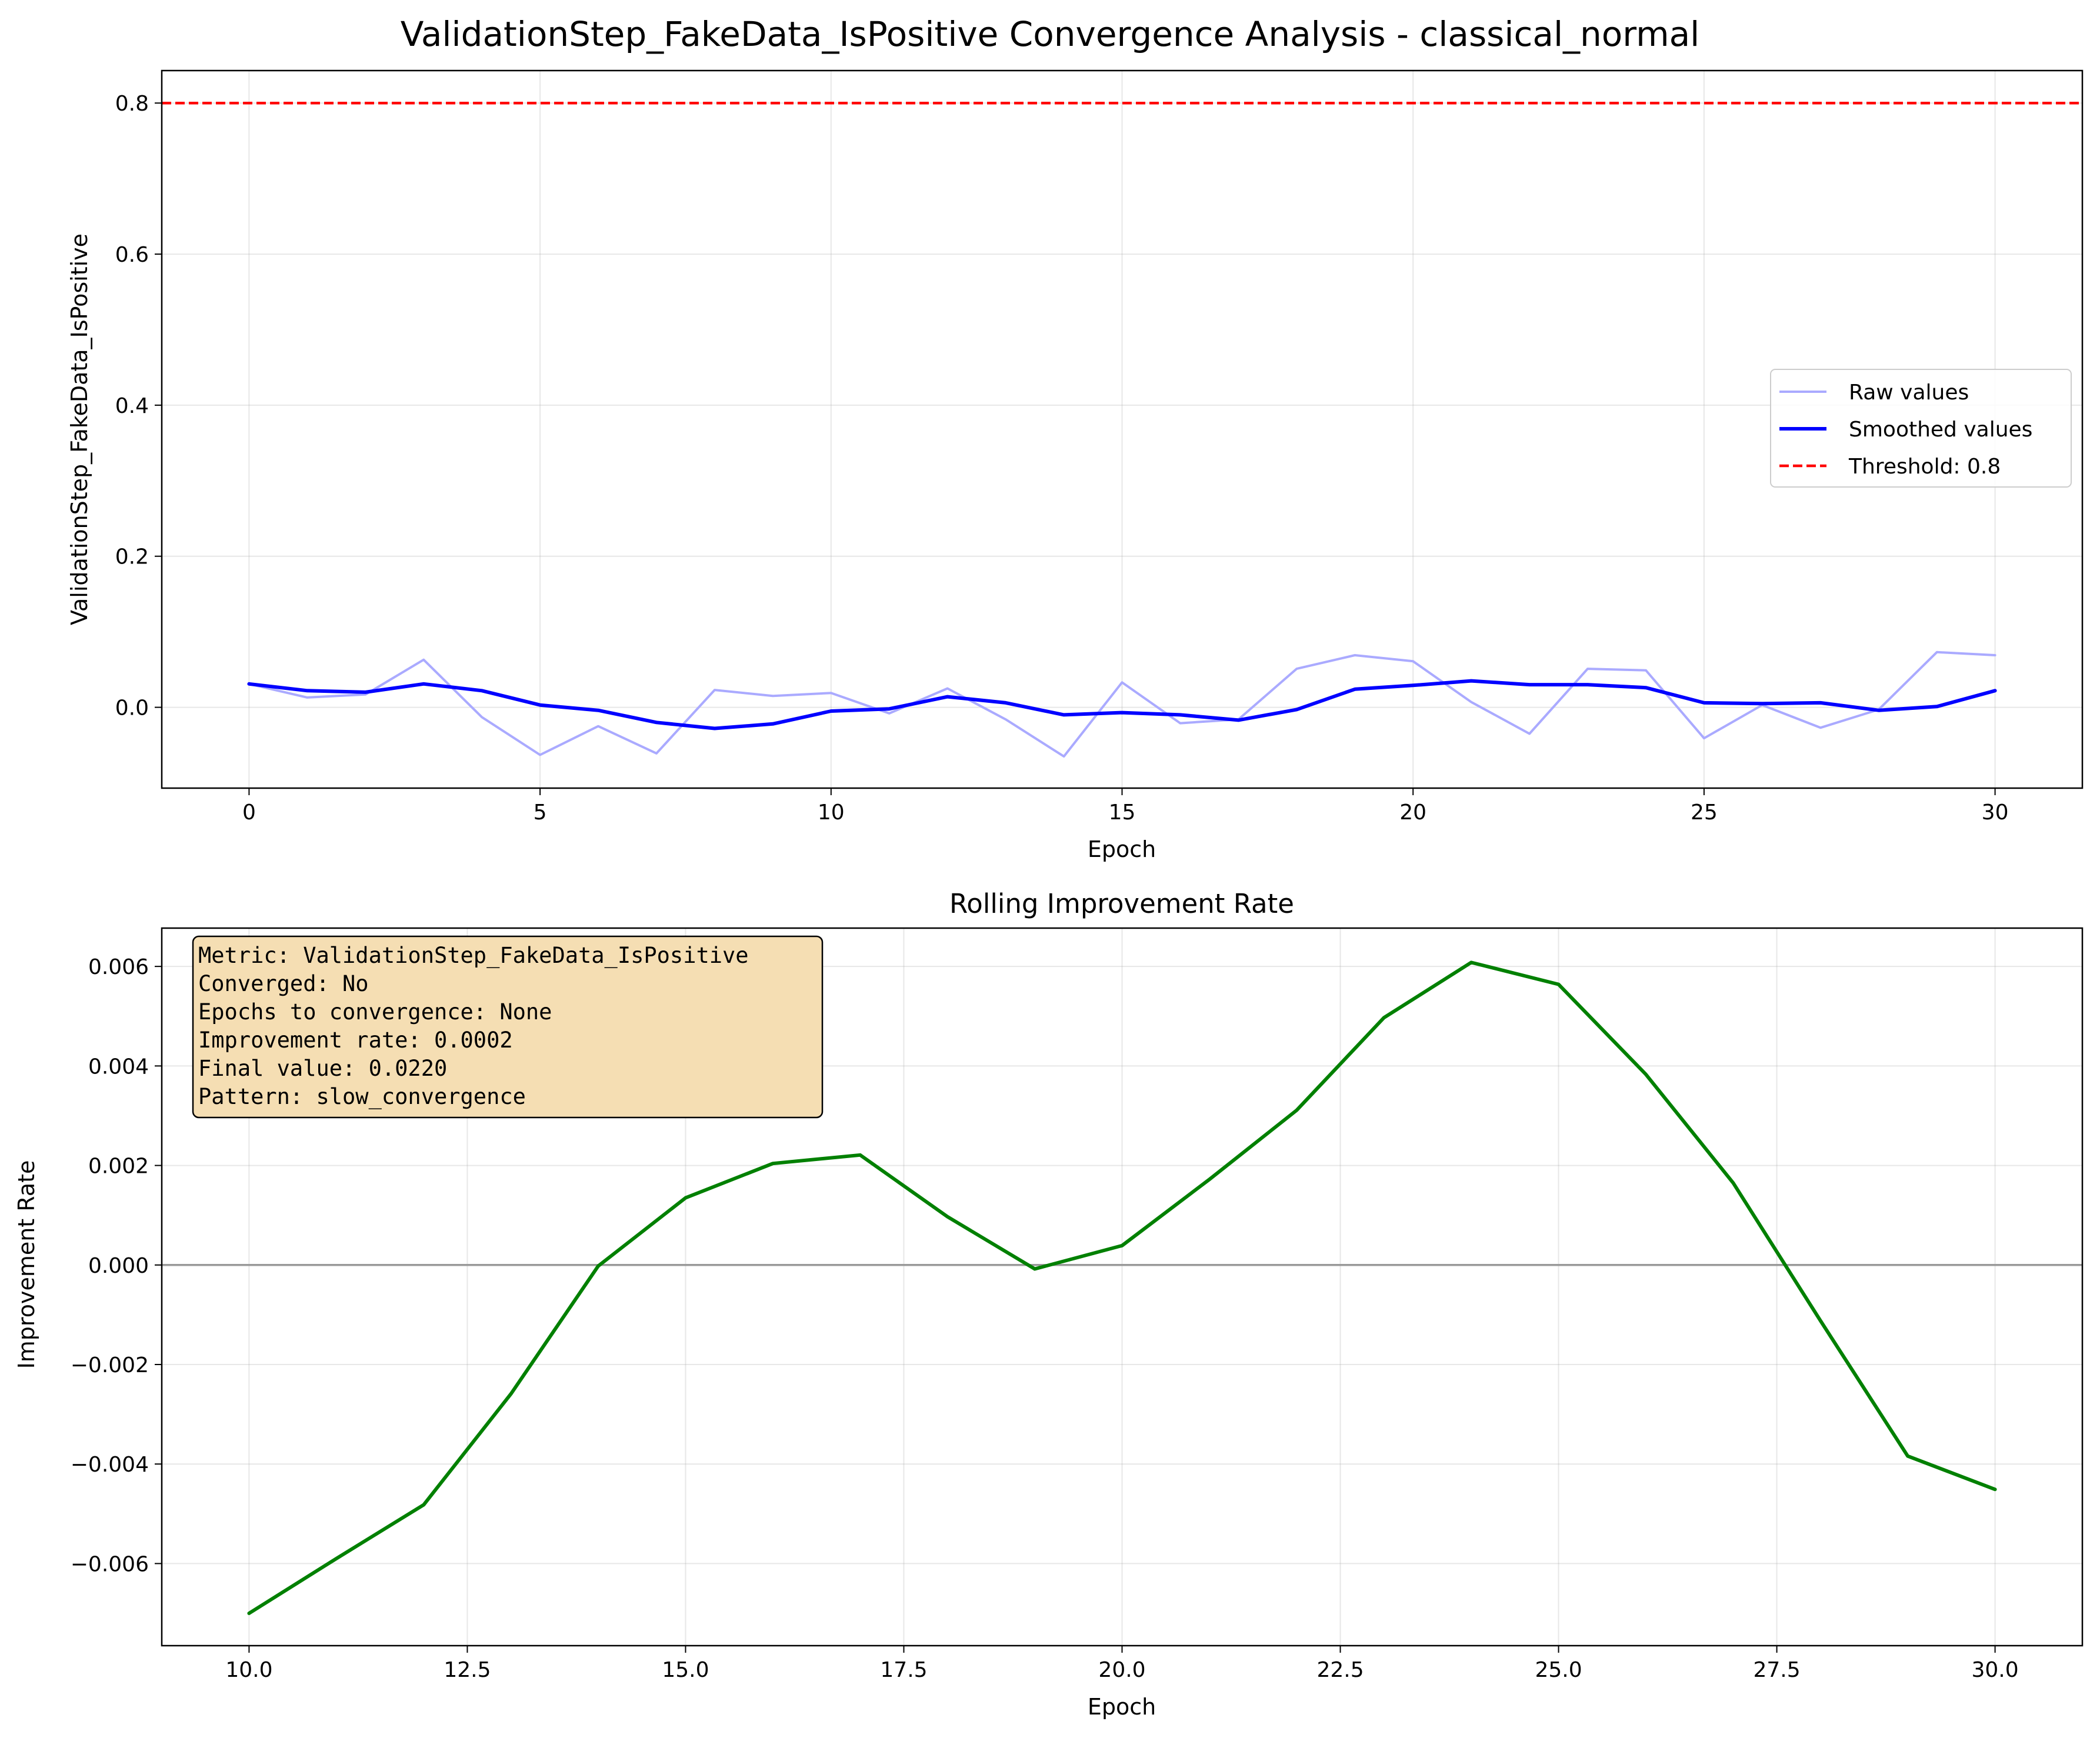  I want to click on raw-values-line, so click(1122, 704).